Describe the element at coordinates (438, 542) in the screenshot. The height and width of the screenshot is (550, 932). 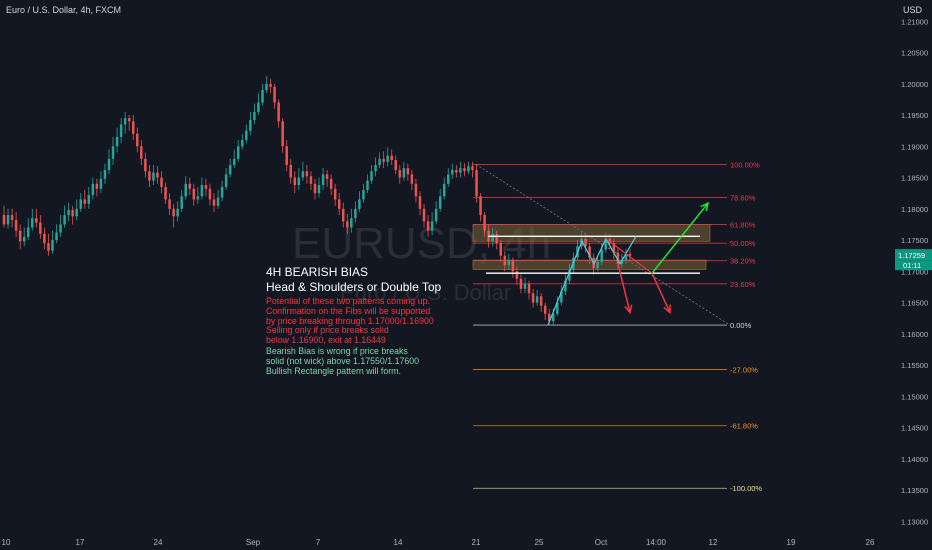
I see `time-axis: 10 17 24 Sep 7 14 21 25 Oct 14:00 12 19 26` at that location.